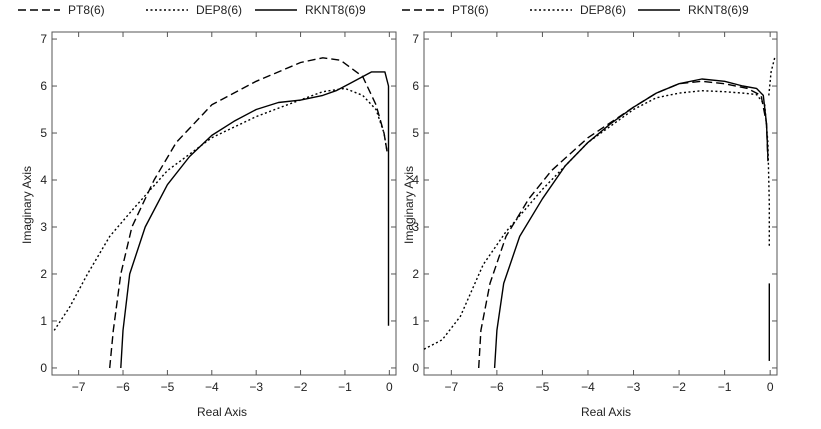 The image size is (821, 429). I want to click on right-x-tick-label: −3, so click(634, 387).